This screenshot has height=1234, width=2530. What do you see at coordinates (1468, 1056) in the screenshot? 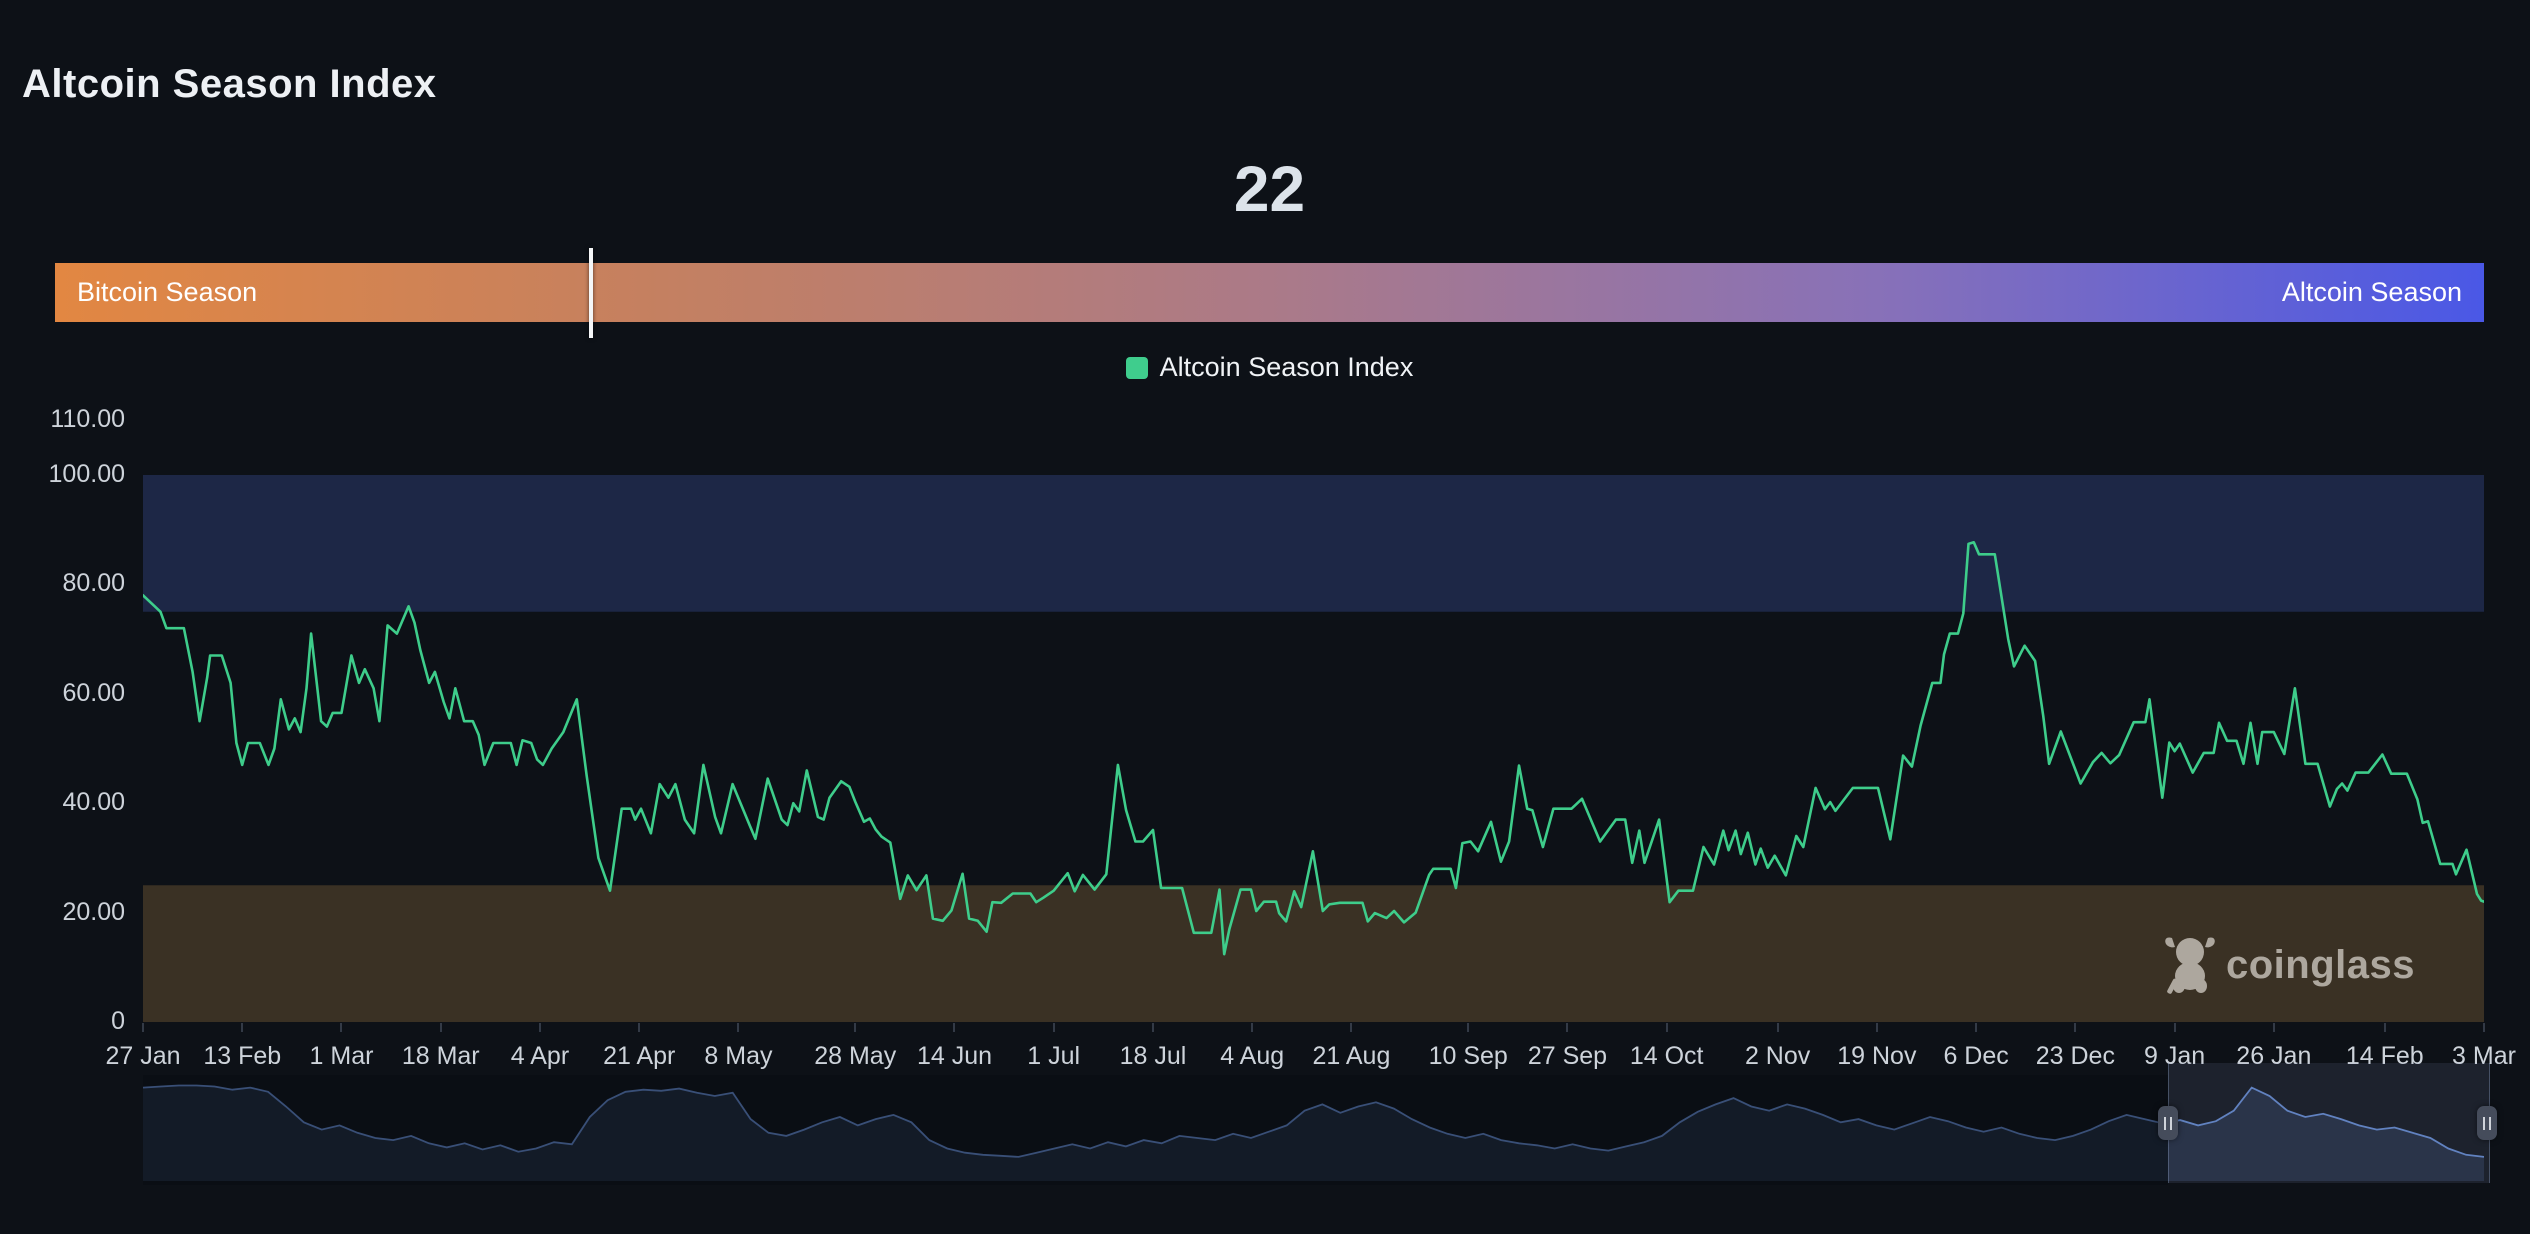
I see `x-axis-tick-label: 10 Sep` at bounding box center [1468, 1056].